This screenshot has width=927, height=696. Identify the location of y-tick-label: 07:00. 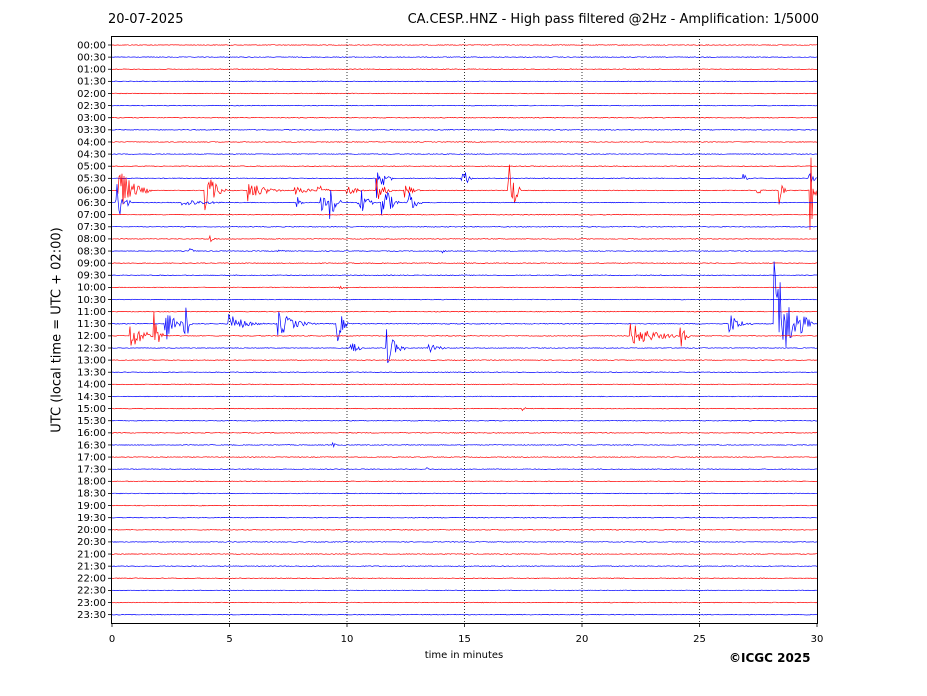
(91, 215).